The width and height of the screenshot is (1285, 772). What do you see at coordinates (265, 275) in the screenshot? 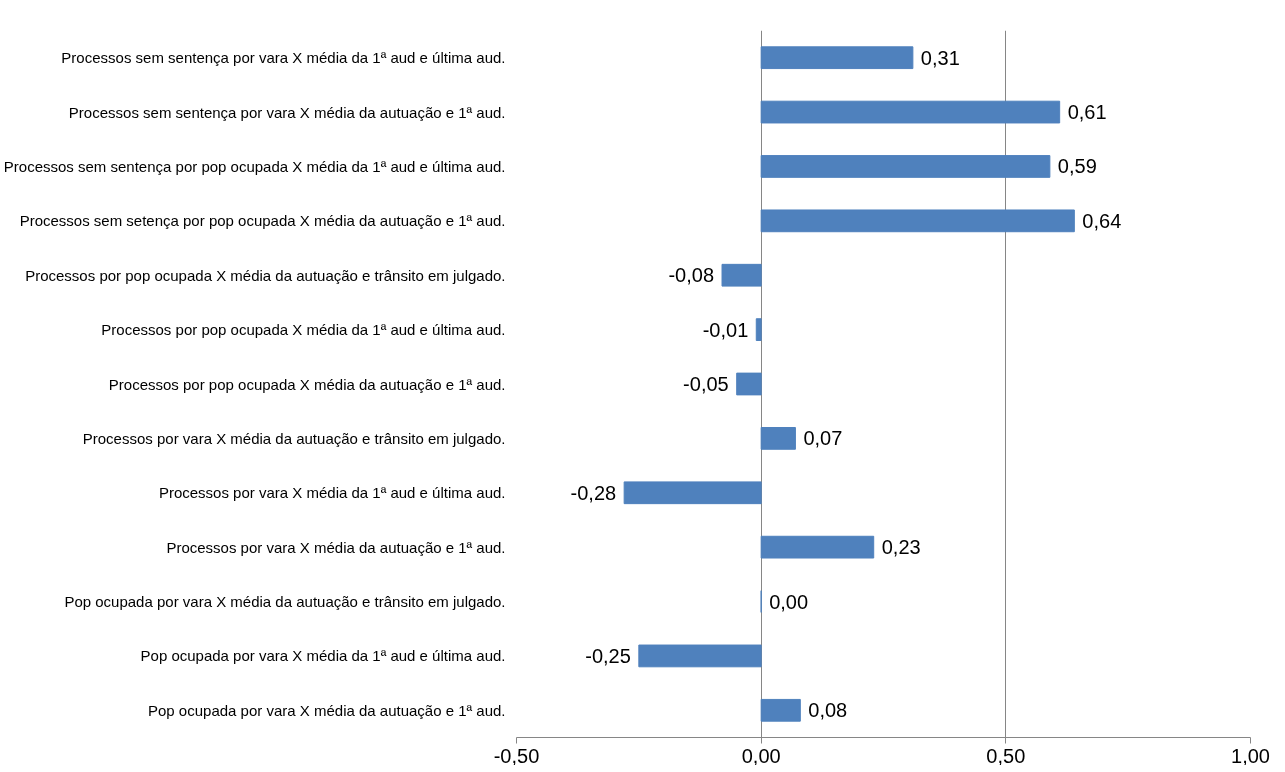
I see `y-tick-label: Processos por pop ocupada X média da autuação e trânsito em julgado.` at bounding box center [265, 275].